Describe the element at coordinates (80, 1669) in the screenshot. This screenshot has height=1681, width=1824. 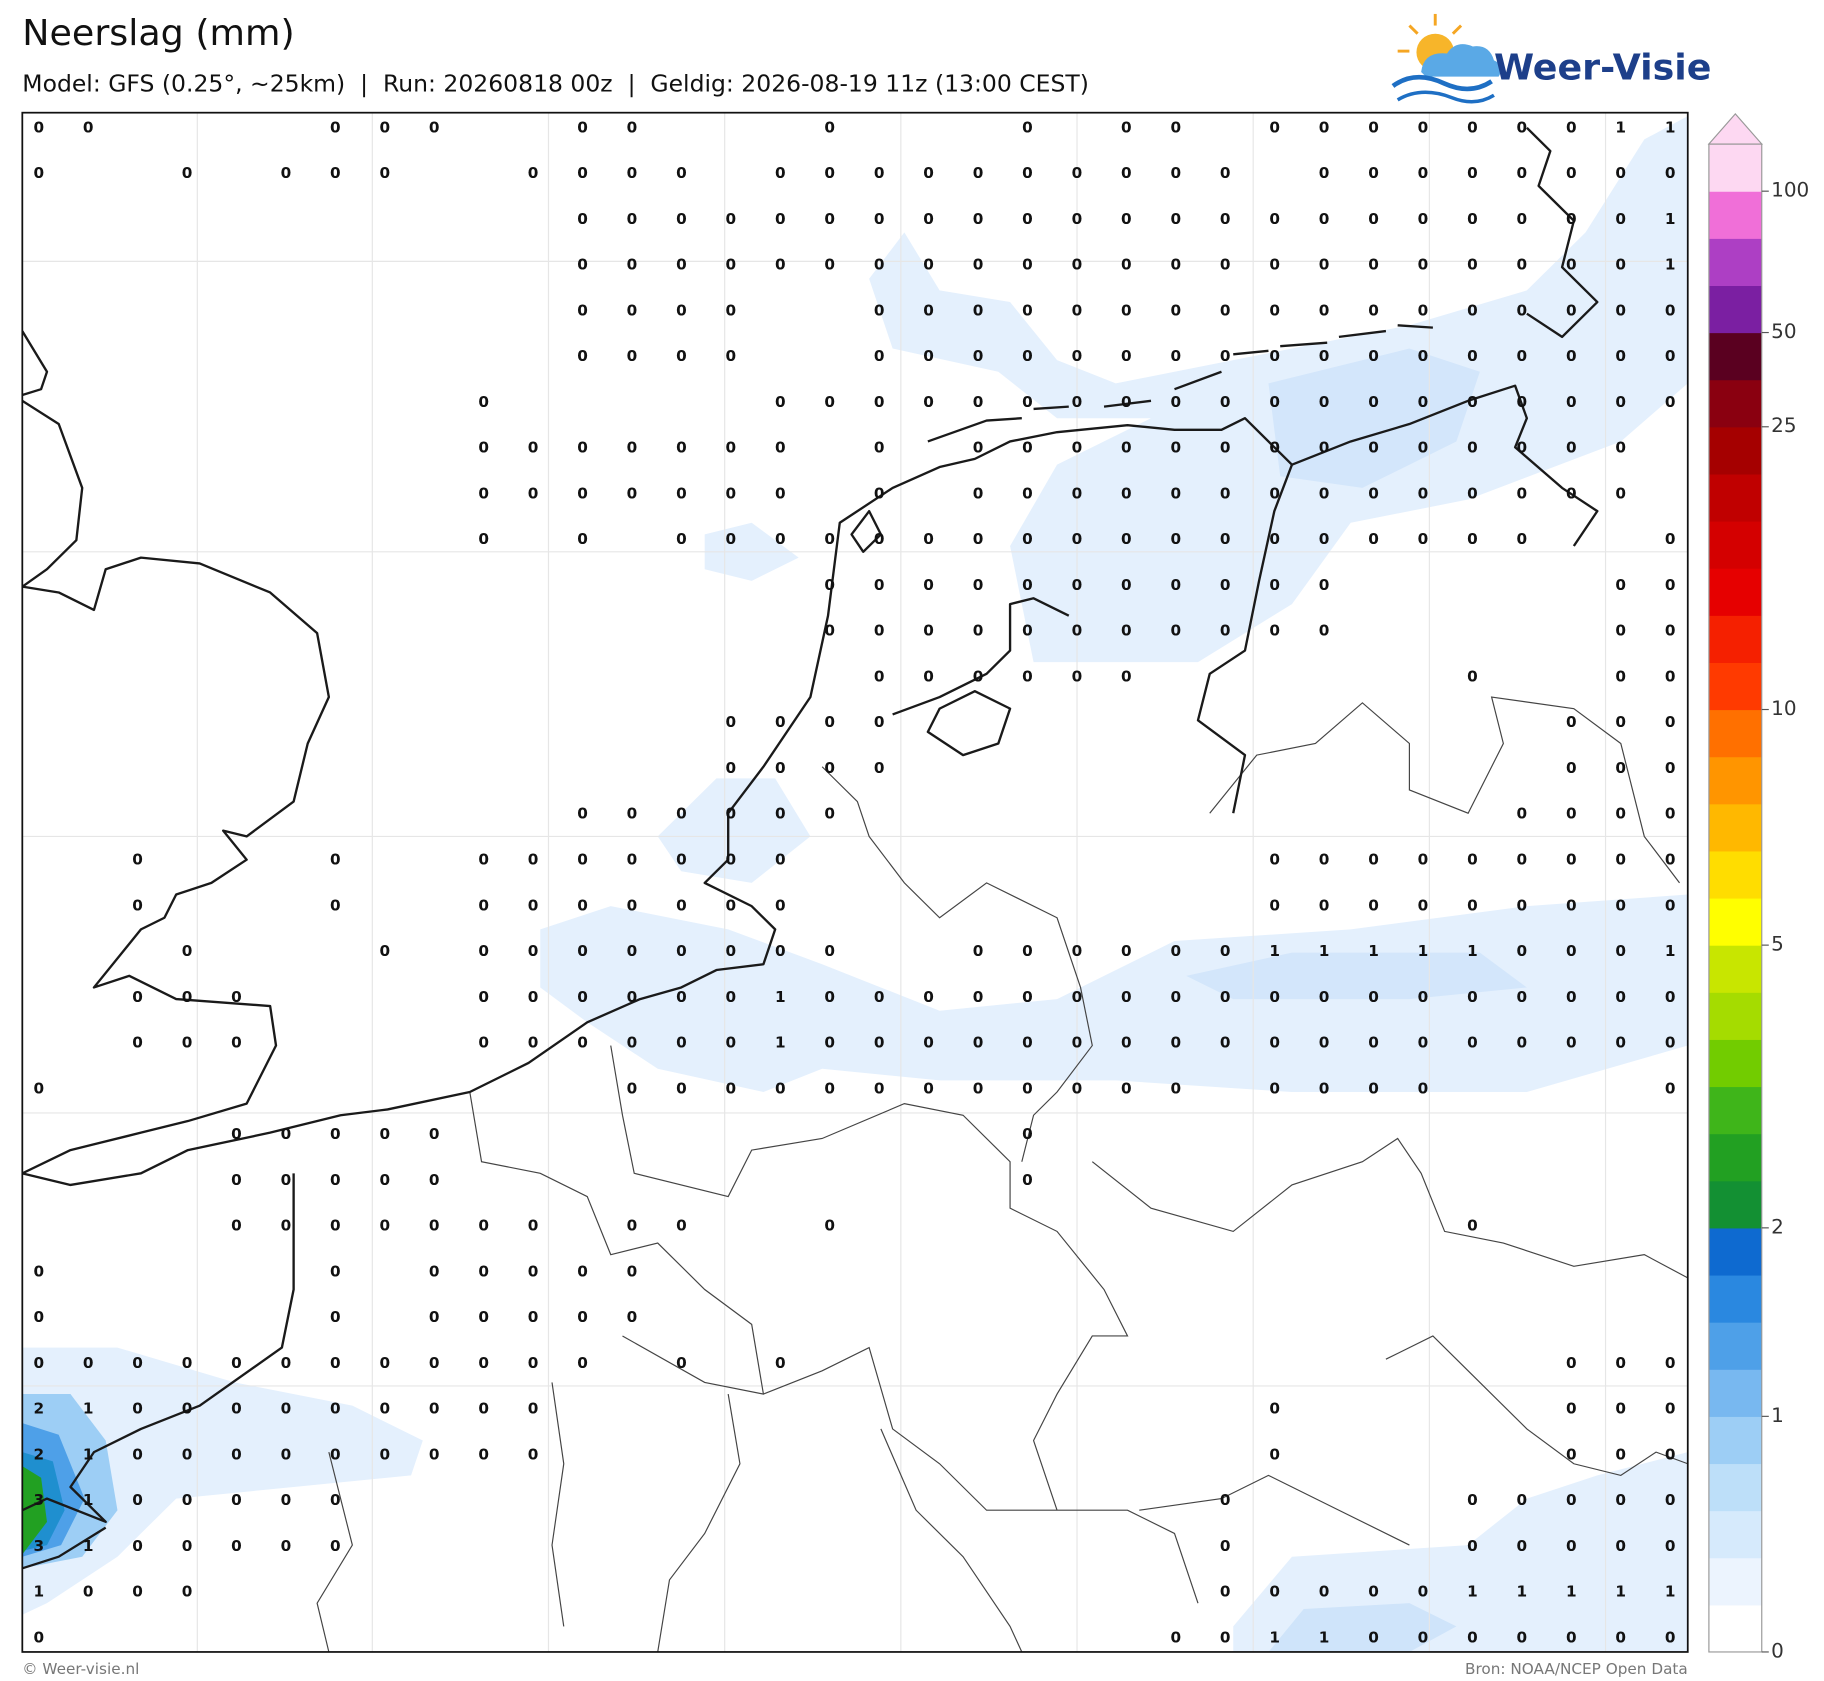
I see `credit: © Weer-visie.nl` at that location.